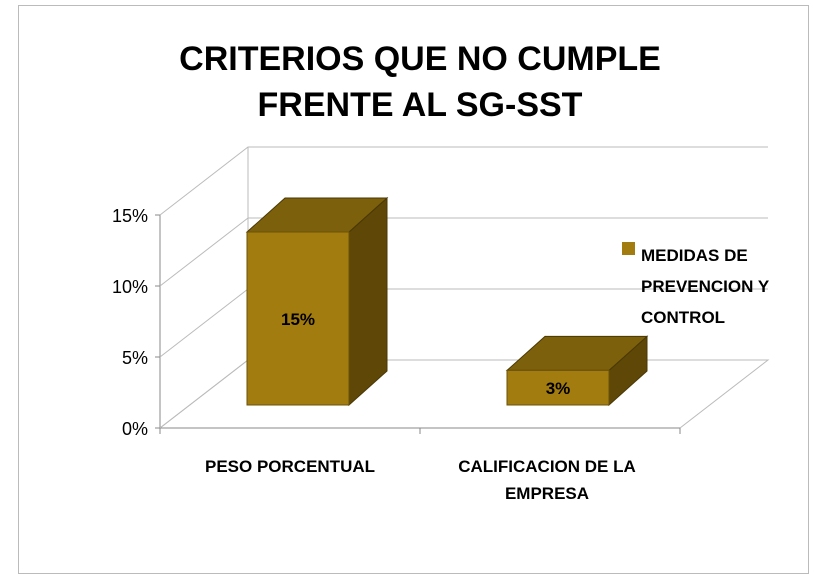 This screenshot has height=579, width=814. What do you see at coordinates (135, 429) in the screenshot?
I see `y-tick-label: 0%` at bounding box center [135, 429].